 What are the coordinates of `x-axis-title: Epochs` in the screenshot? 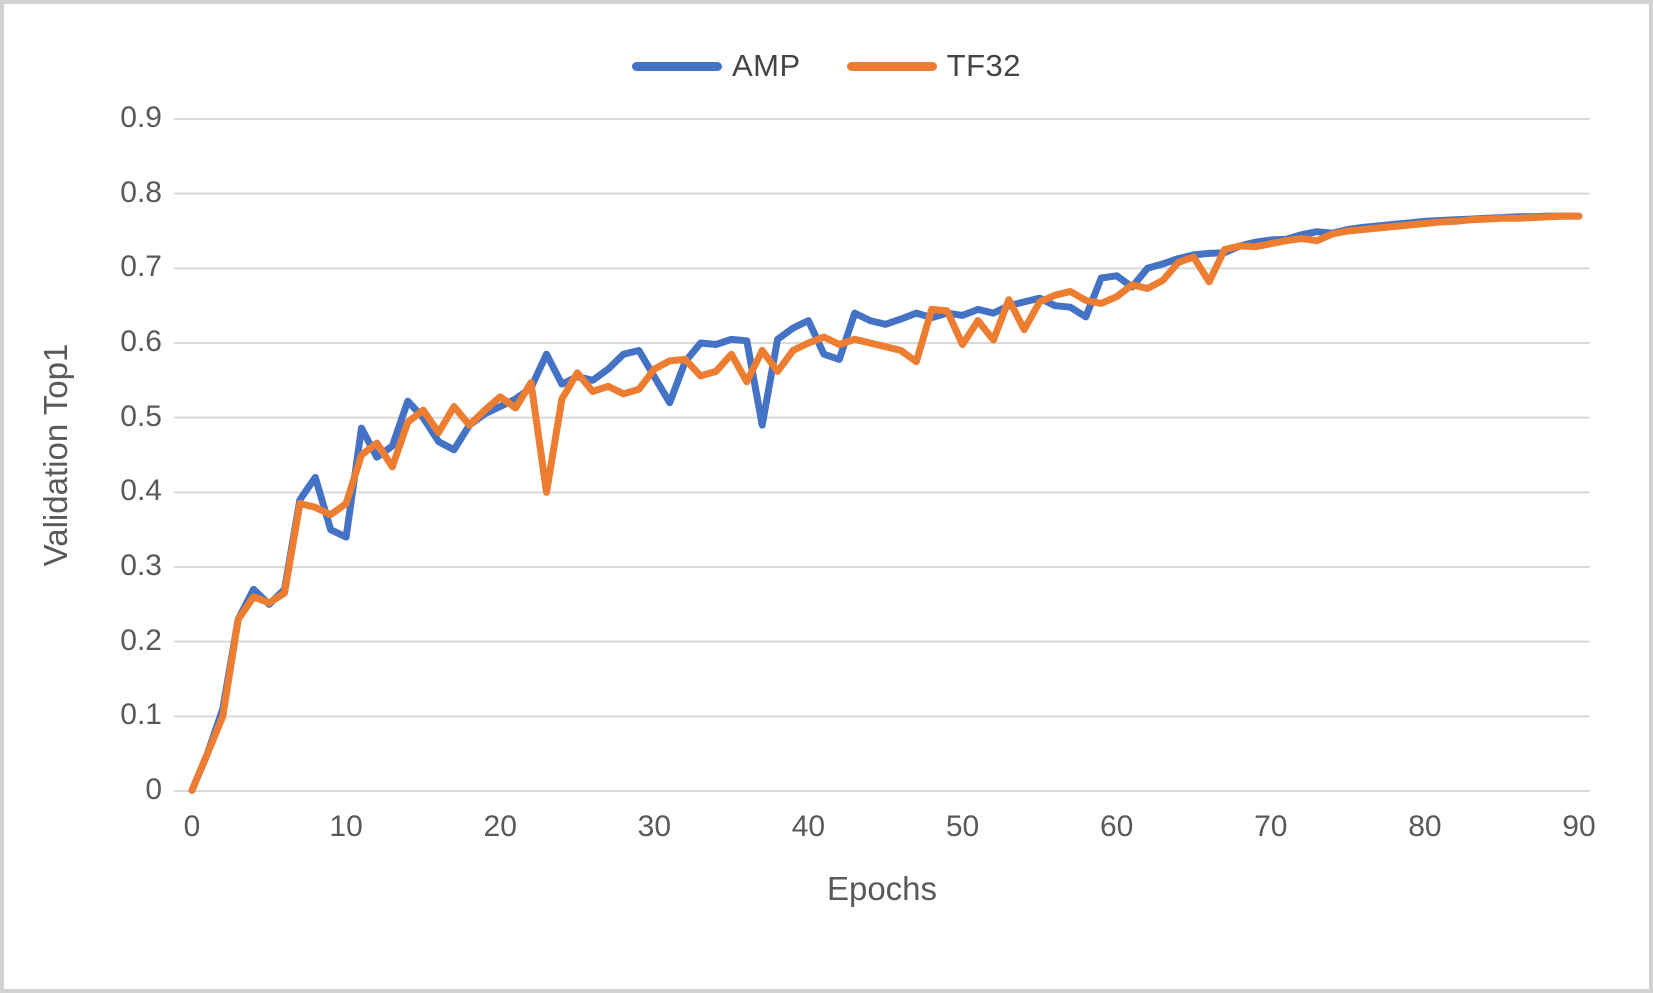 It's located at (882, 888).